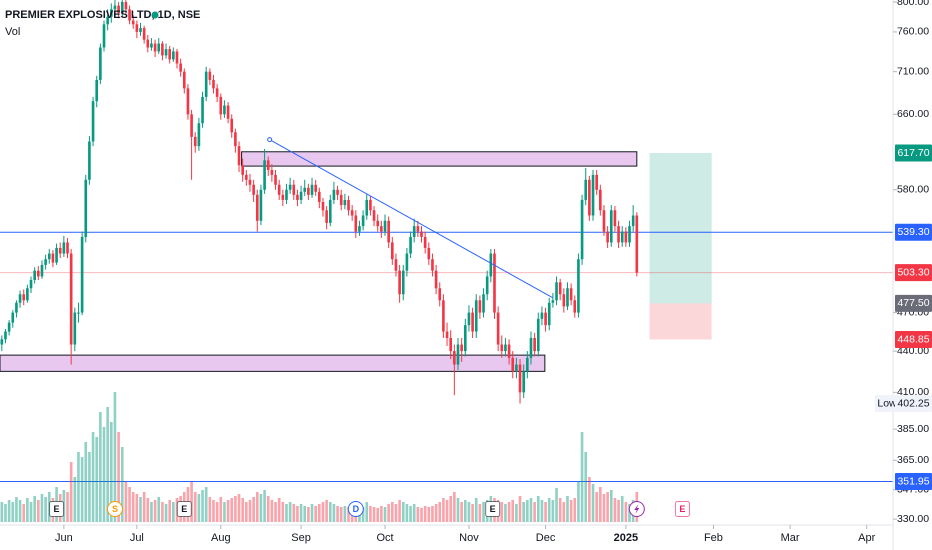 The width and height of the screenshot is (932, 550). Describe the element at coordinates (546, 538) in the screenshot. I see `x-tick-label: Dec` at that location.